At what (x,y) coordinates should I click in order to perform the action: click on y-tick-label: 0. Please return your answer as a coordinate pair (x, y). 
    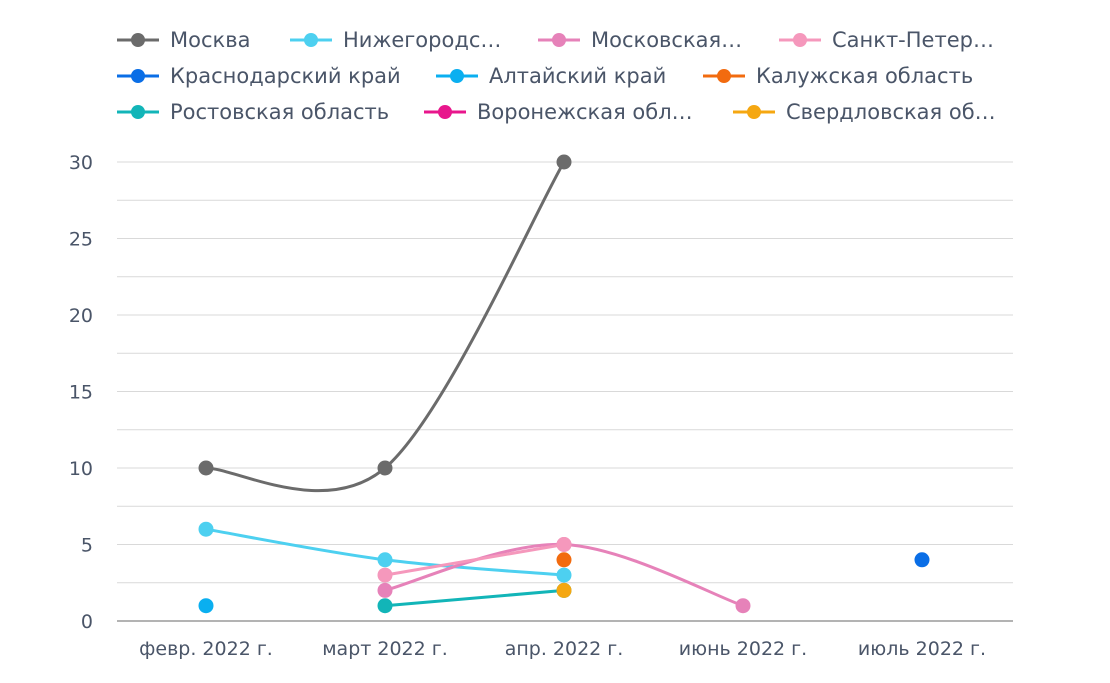
    Looking at the image, I should click on (87, 622).